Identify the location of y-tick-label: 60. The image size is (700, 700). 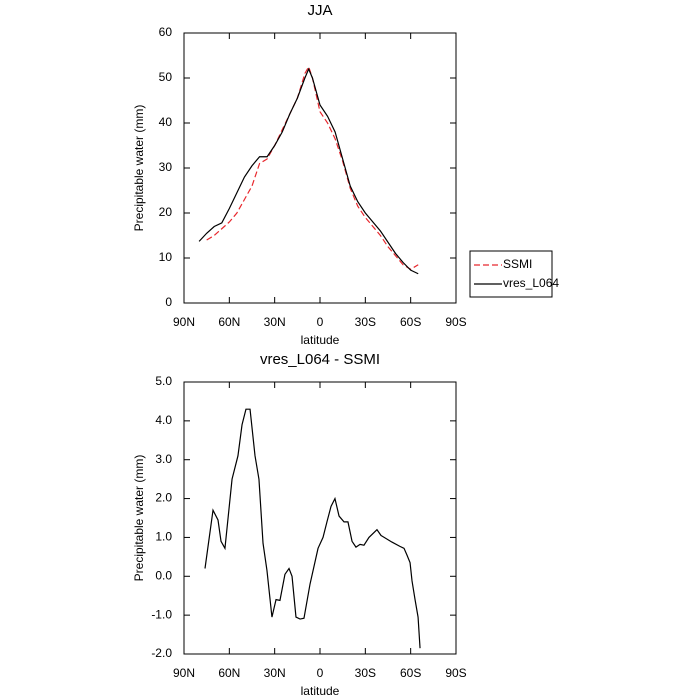
(166, 32).